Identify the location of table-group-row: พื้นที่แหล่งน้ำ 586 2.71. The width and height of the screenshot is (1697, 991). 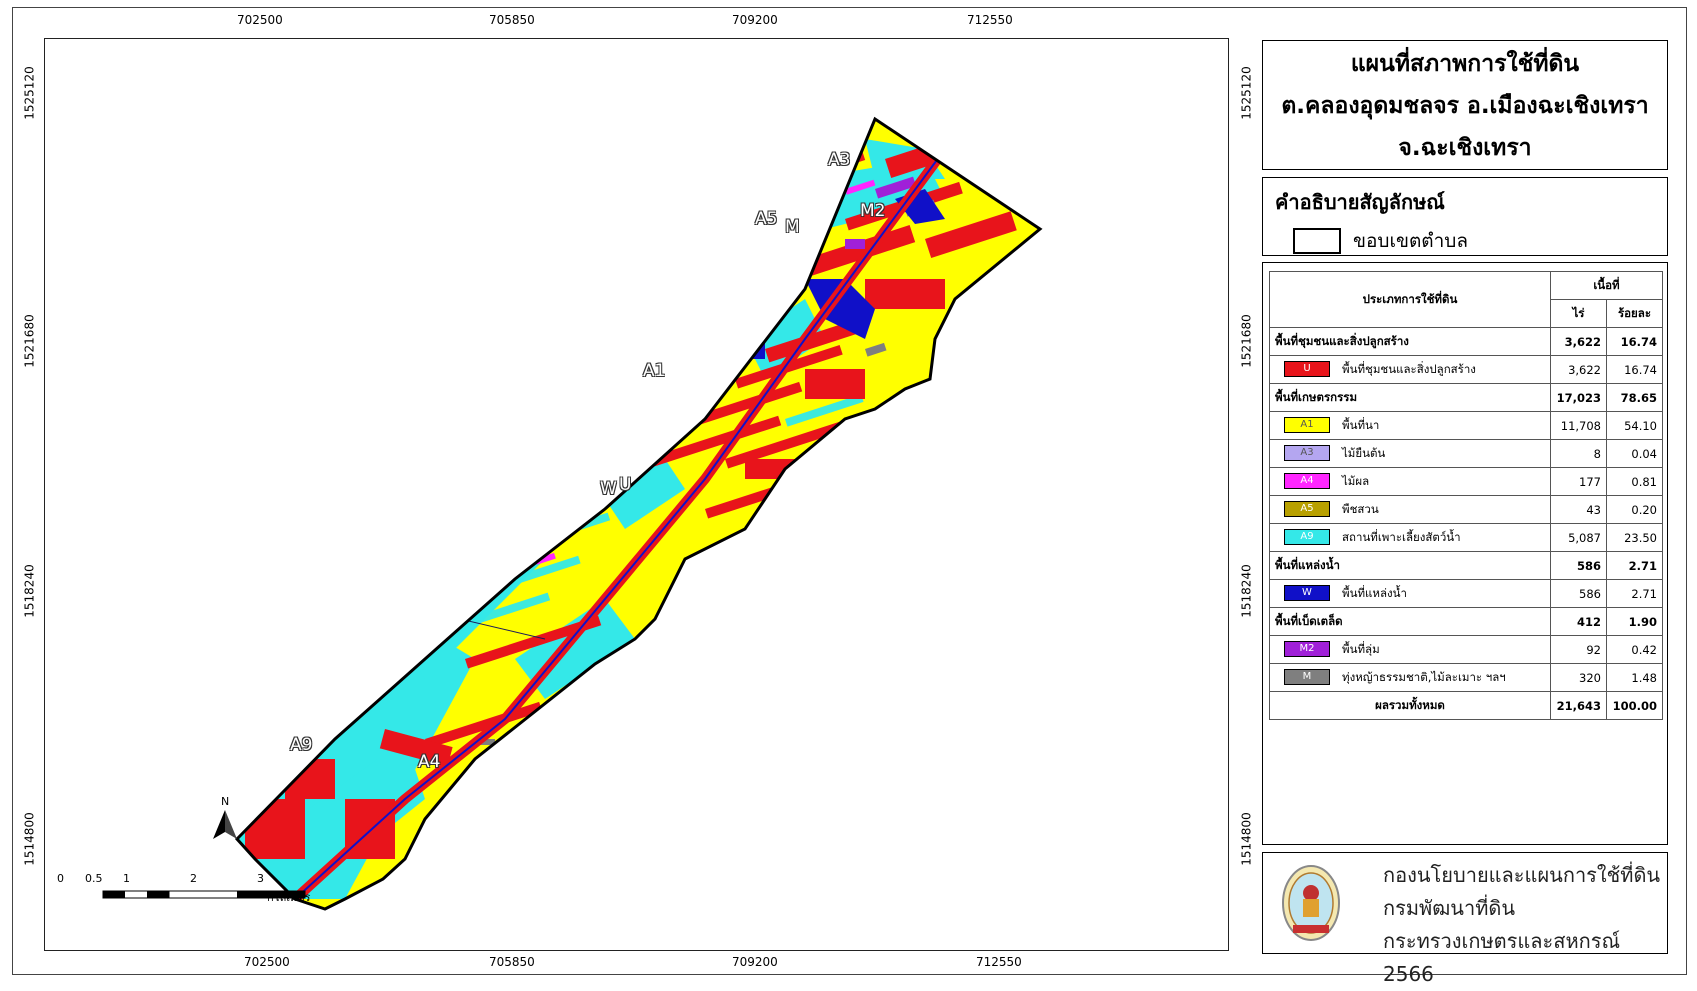
(1466, 565).